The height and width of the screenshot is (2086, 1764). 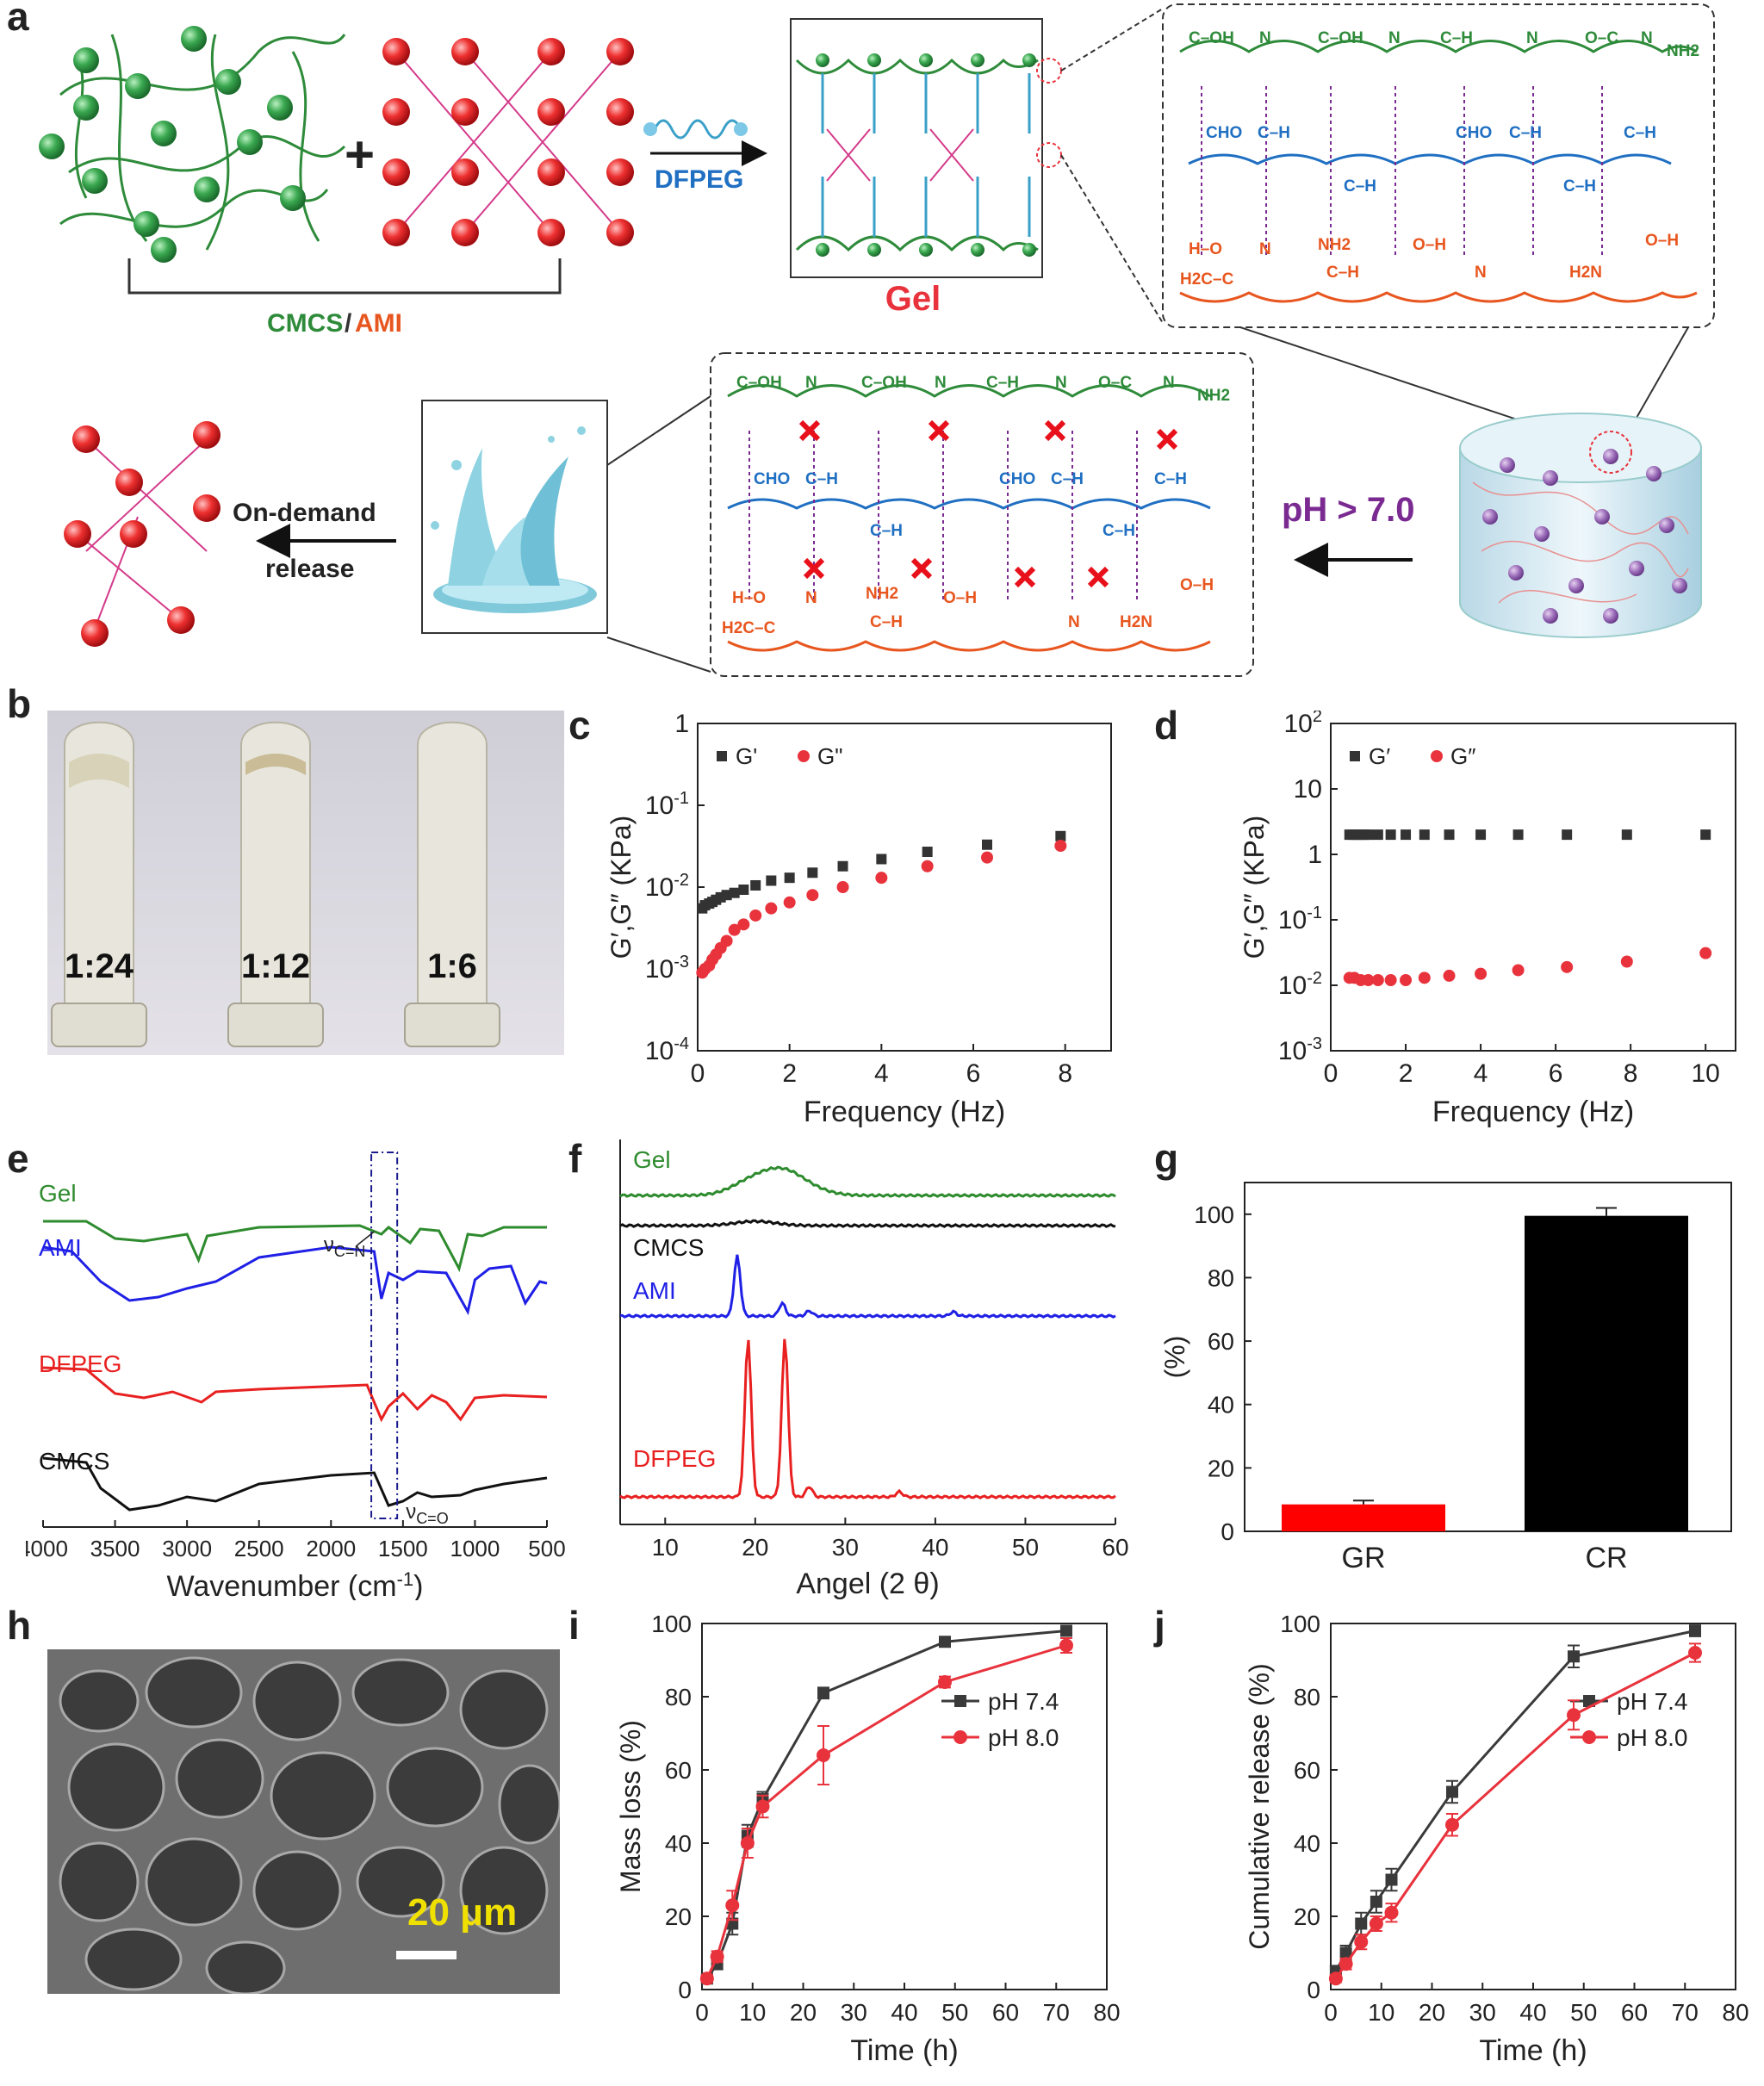 What do you see at coordinates (74, 1461) in the screenshot?
I see `series-label: CMCS` at bounding box center [74, 1461].